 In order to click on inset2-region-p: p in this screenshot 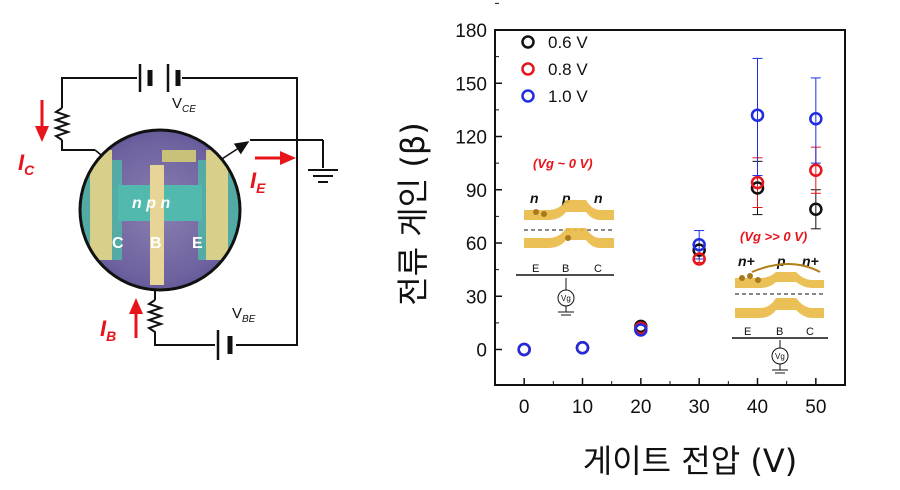, I will do `click(781, 261)`.